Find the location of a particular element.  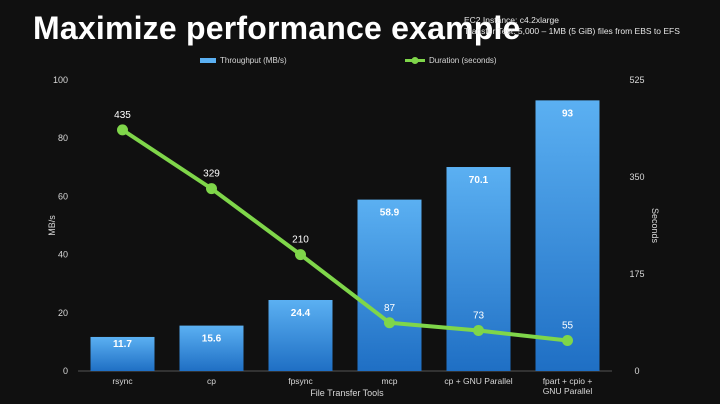

x-tick-label: fpart + cpio + is located at coordinates (568, 381).